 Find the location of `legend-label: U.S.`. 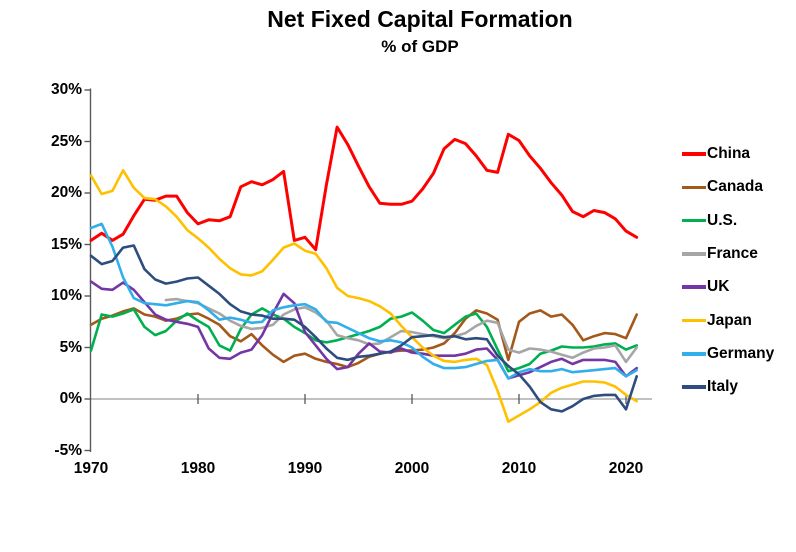

legend-label: U.S. is located at coordinates (722, 220).